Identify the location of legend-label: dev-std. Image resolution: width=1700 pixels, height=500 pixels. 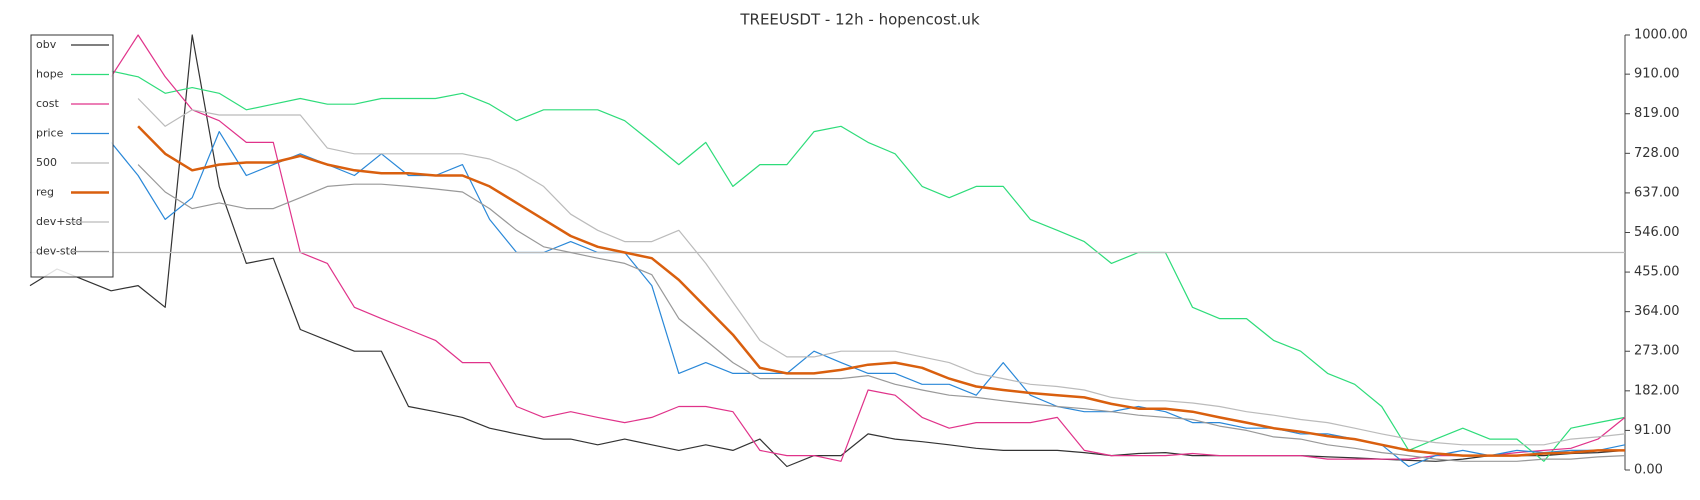
(56, 251).